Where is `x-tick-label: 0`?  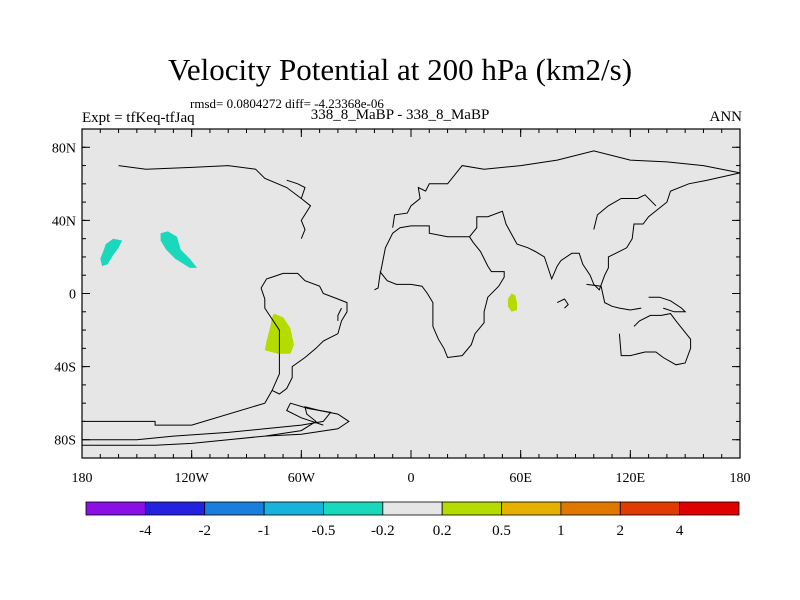 x-tick-label: 0 is located at coordinates (411, 478).